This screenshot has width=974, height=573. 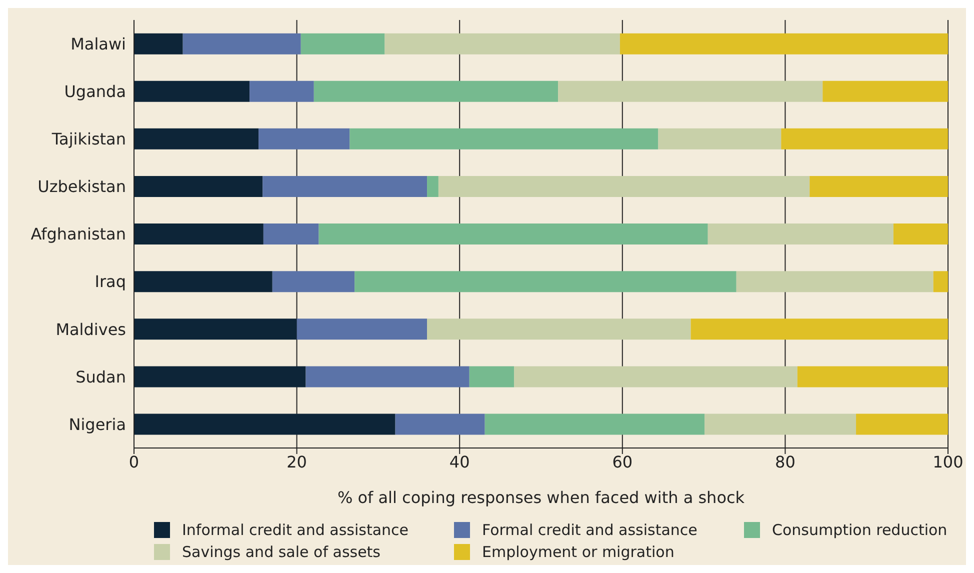 I want to click on x-tick-label: 40, so click(x=459, y=462).